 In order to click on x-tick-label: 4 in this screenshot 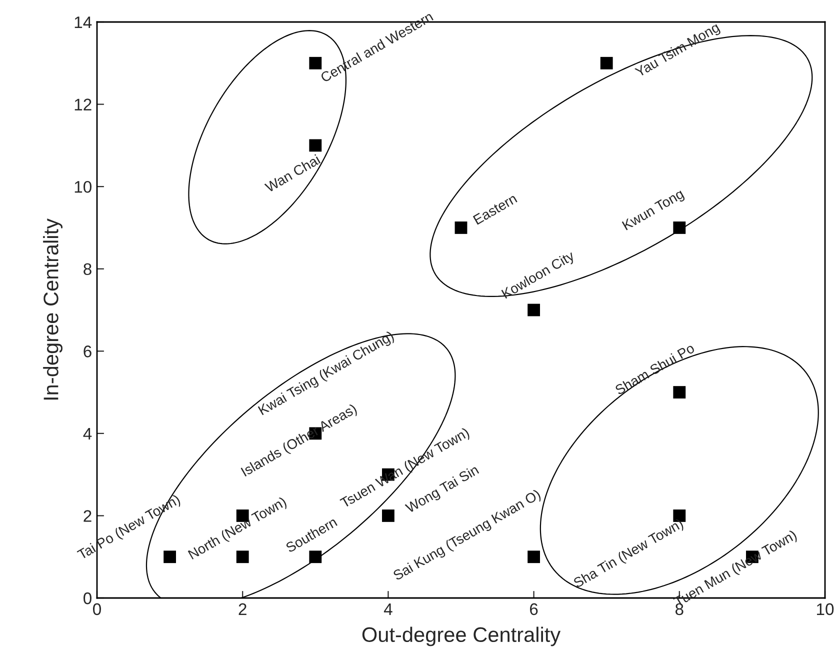, I will do `click(388, 609)`.